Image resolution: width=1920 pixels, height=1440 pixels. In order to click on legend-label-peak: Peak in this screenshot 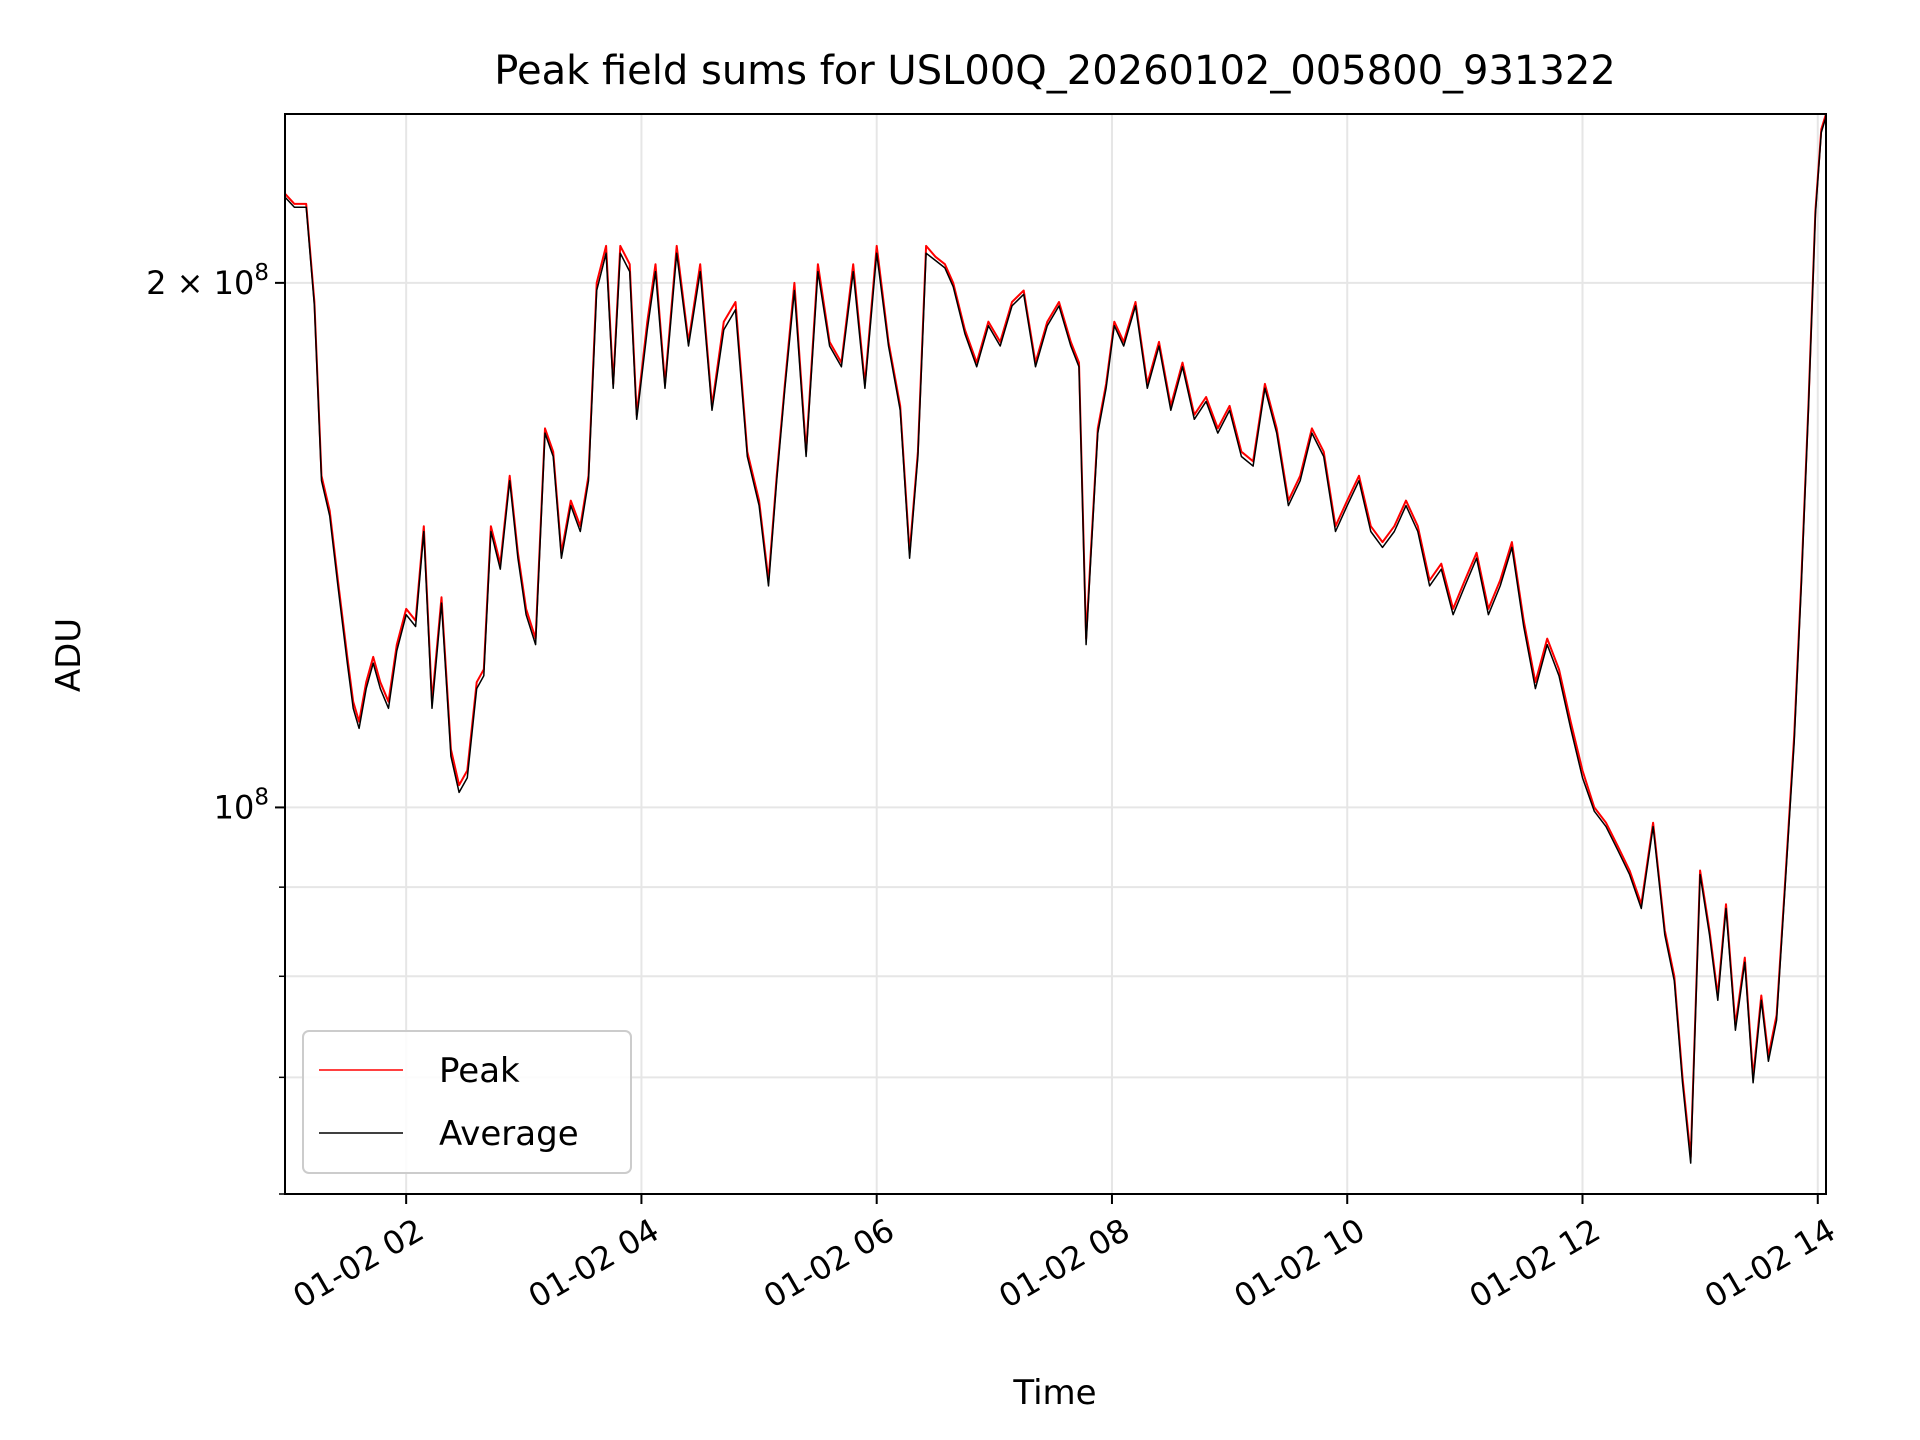, I will do `click(479, 1071)`.